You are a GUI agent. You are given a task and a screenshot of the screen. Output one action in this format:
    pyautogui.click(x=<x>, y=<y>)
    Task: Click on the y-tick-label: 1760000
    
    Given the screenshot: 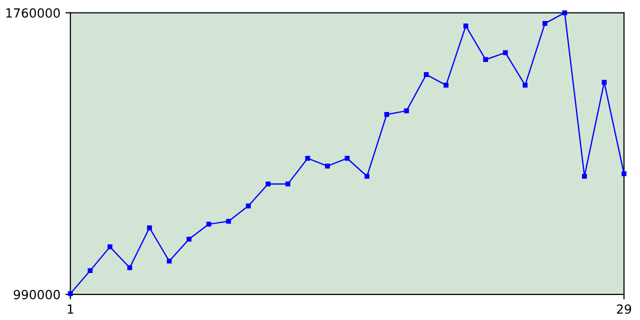 What is the action you would take?
    pyautogui.click(x=33, y=13)
    